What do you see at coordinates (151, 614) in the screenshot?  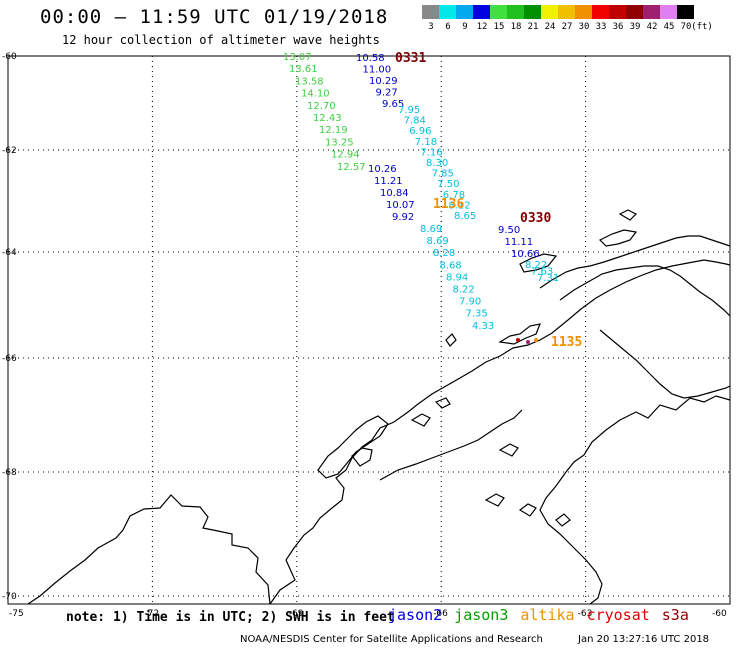 I see `lon-tick-label: -72` at bounding box center [151, 614].